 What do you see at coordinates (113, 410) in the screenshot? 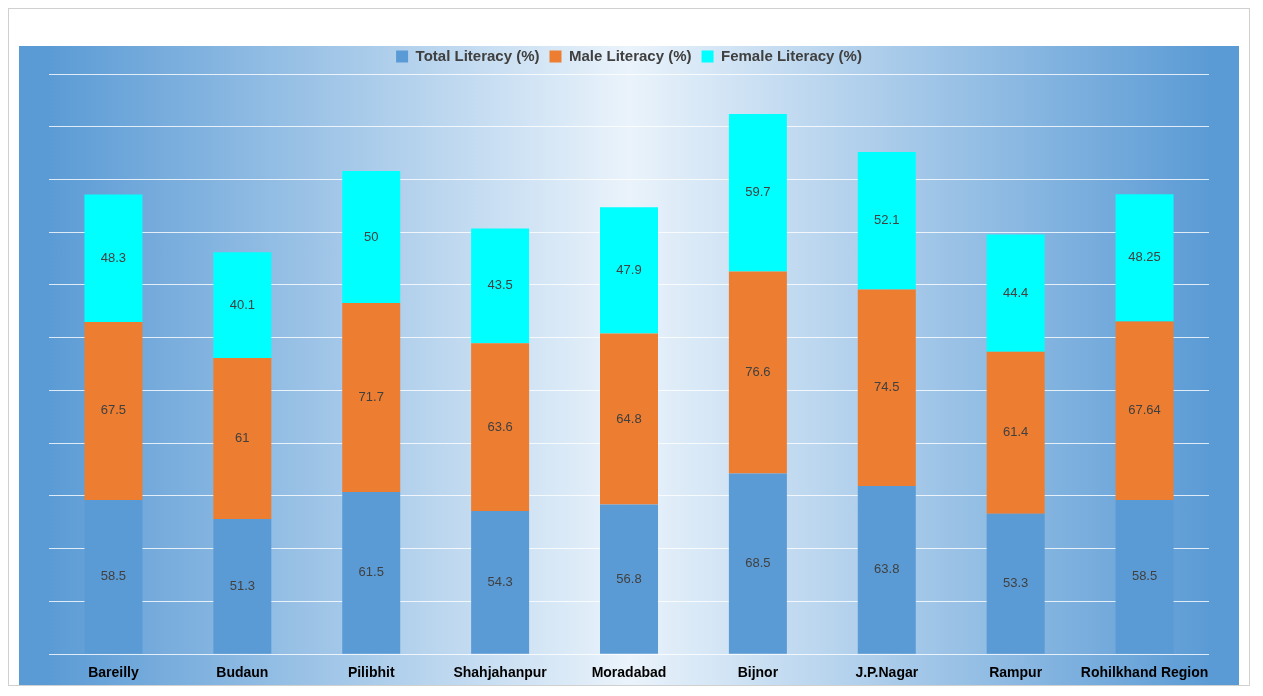
I see `data-label: 67.5` at bounding box center [113, 410].